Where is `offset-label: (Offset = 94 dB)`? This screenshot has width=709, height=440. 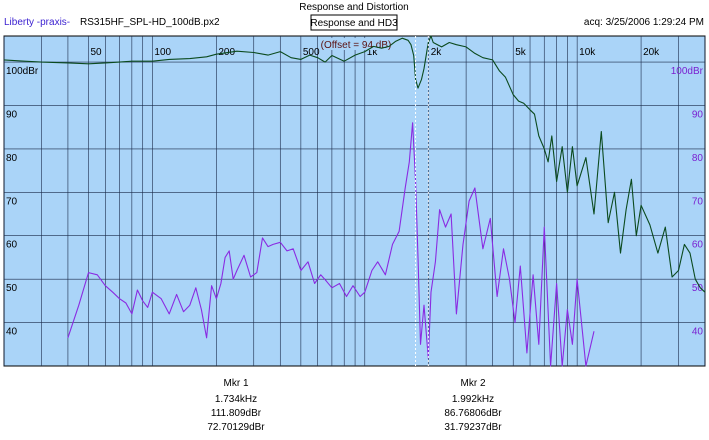 offset-label: (Offset = 94 dB) is located at coordinates (356, 45).